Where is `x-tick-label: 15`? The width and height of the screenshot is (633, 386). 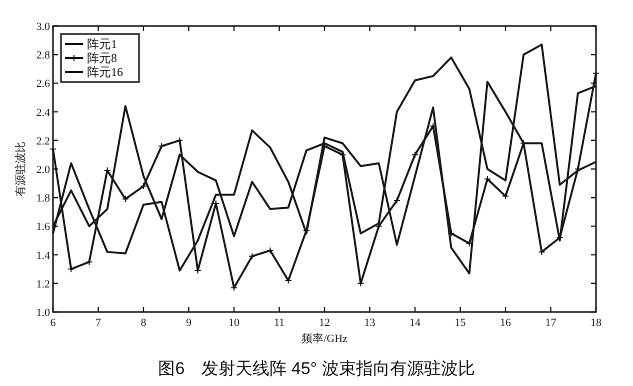
x-tick-label: 15 is located at coordinates (460, 323).